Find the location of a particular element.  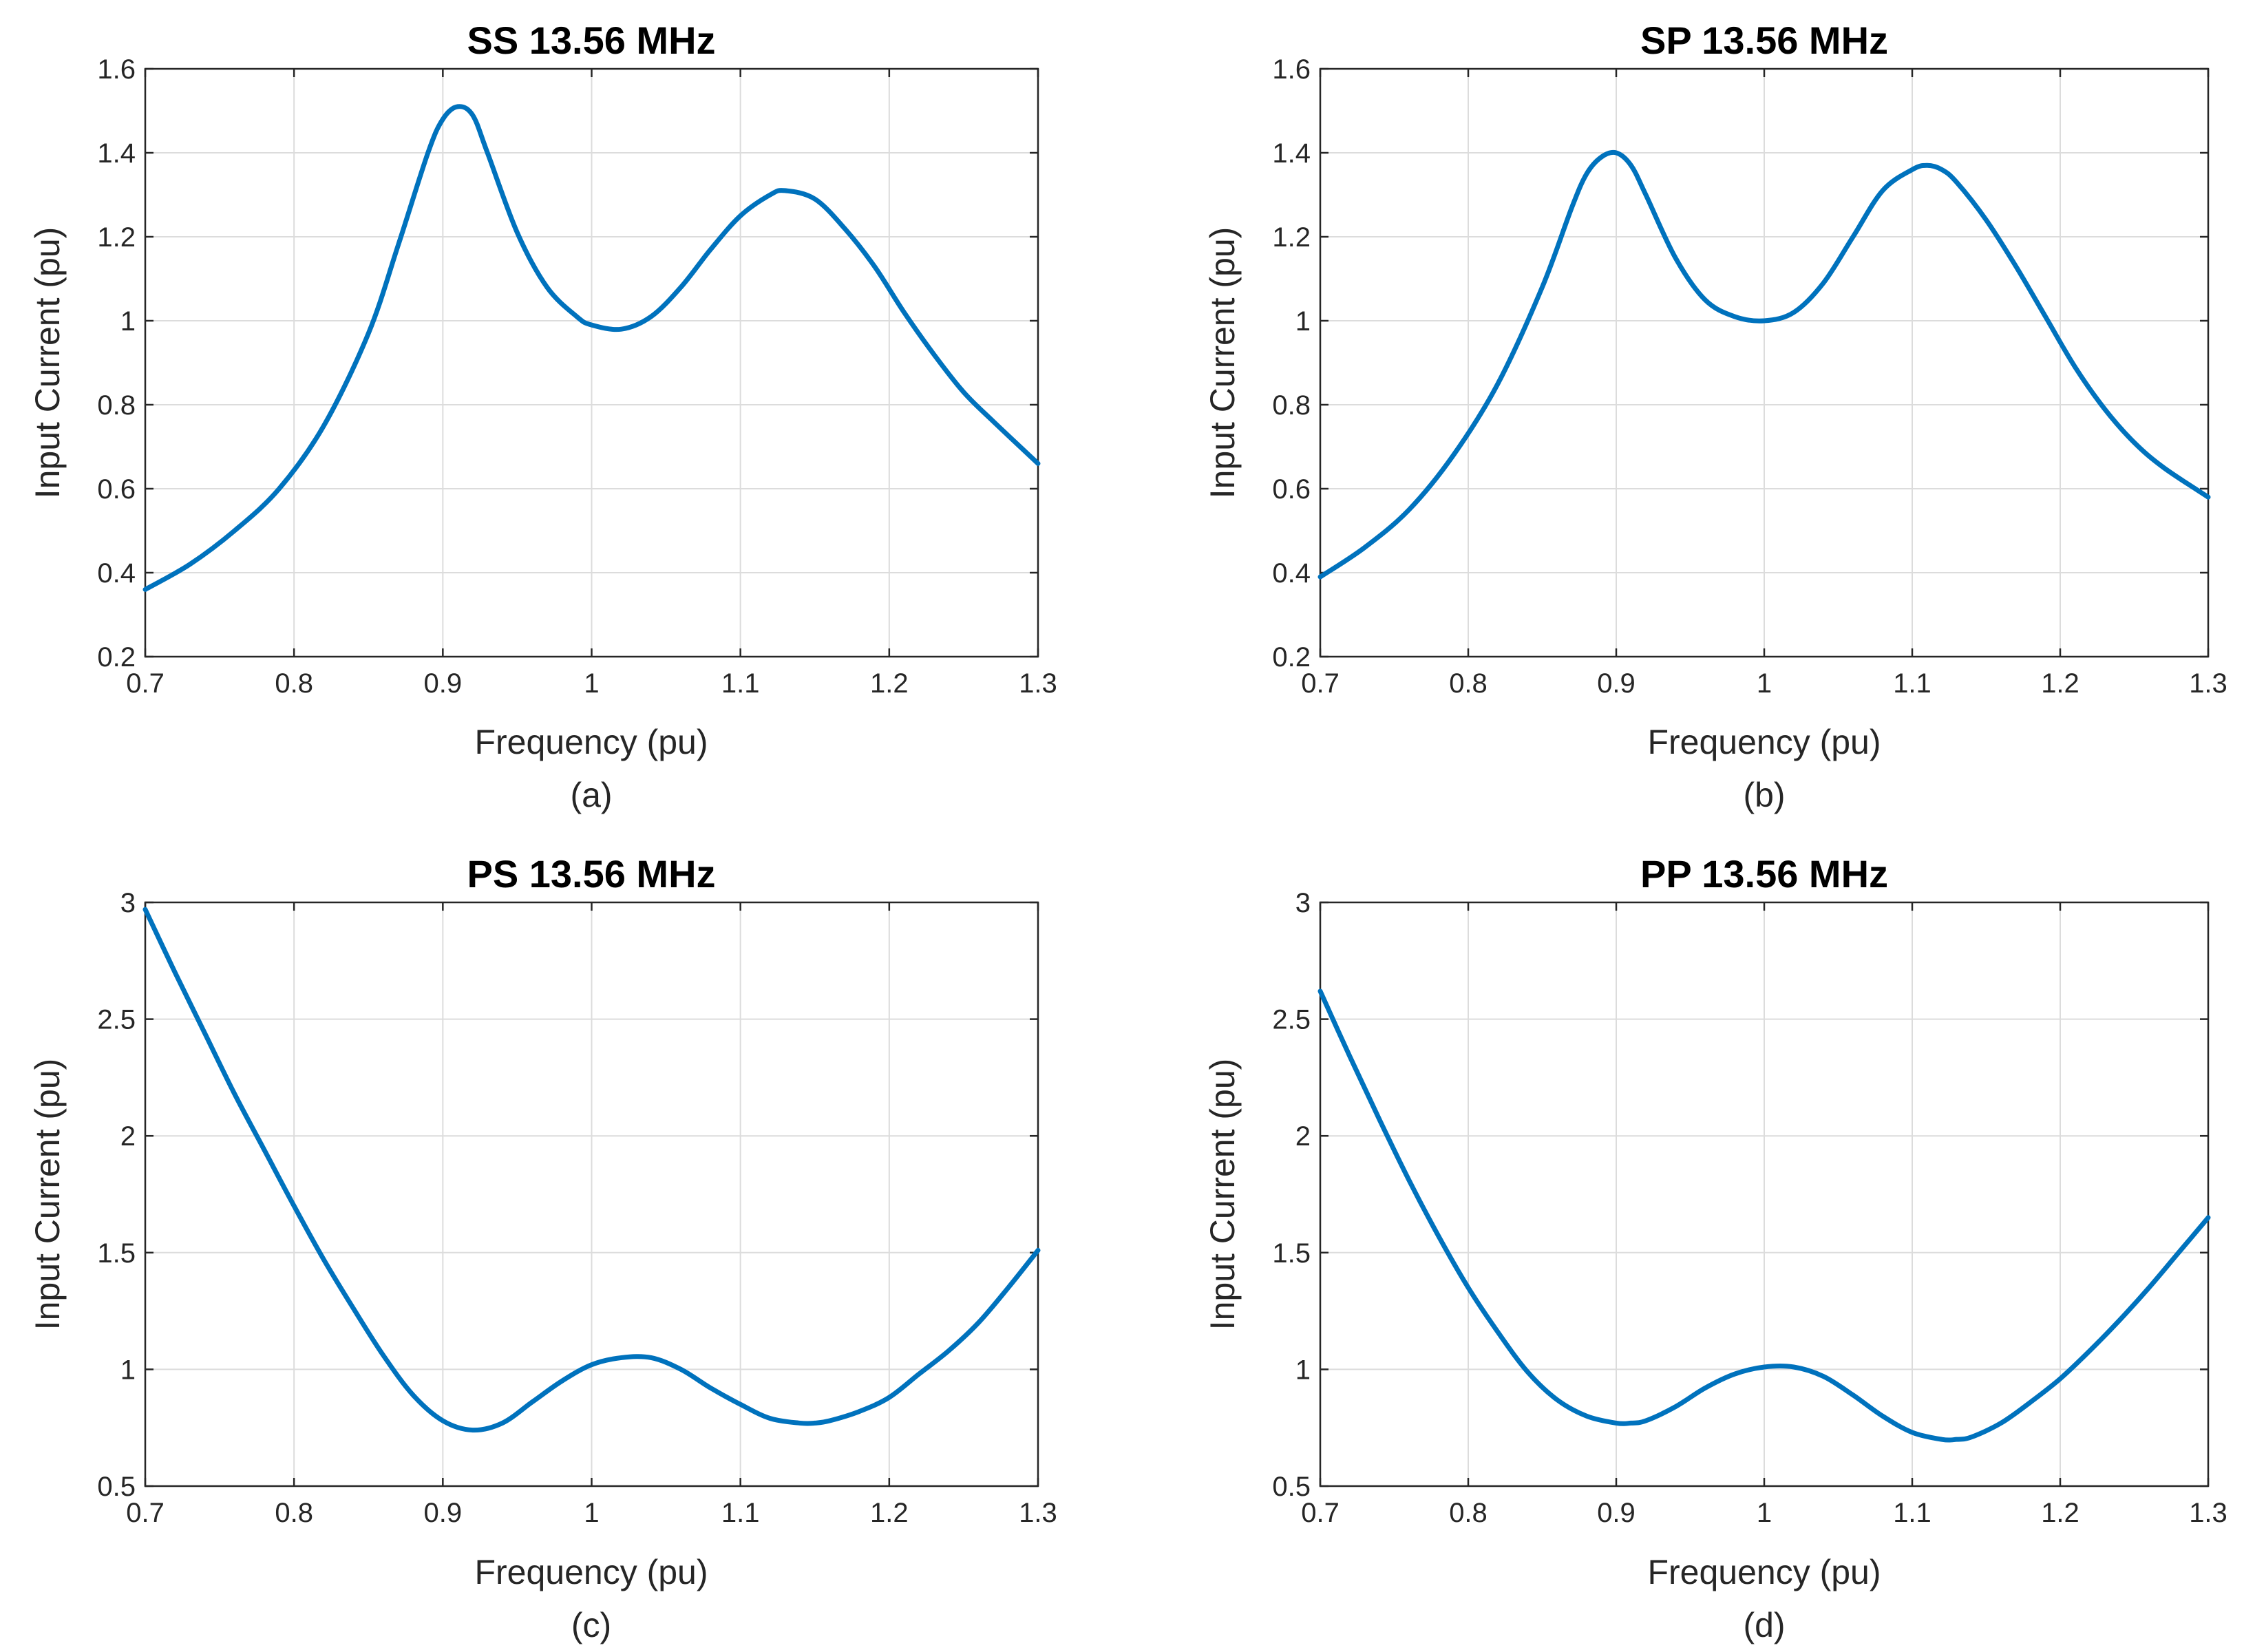

panel-caption: (a) is located at coordinates (591, 795).